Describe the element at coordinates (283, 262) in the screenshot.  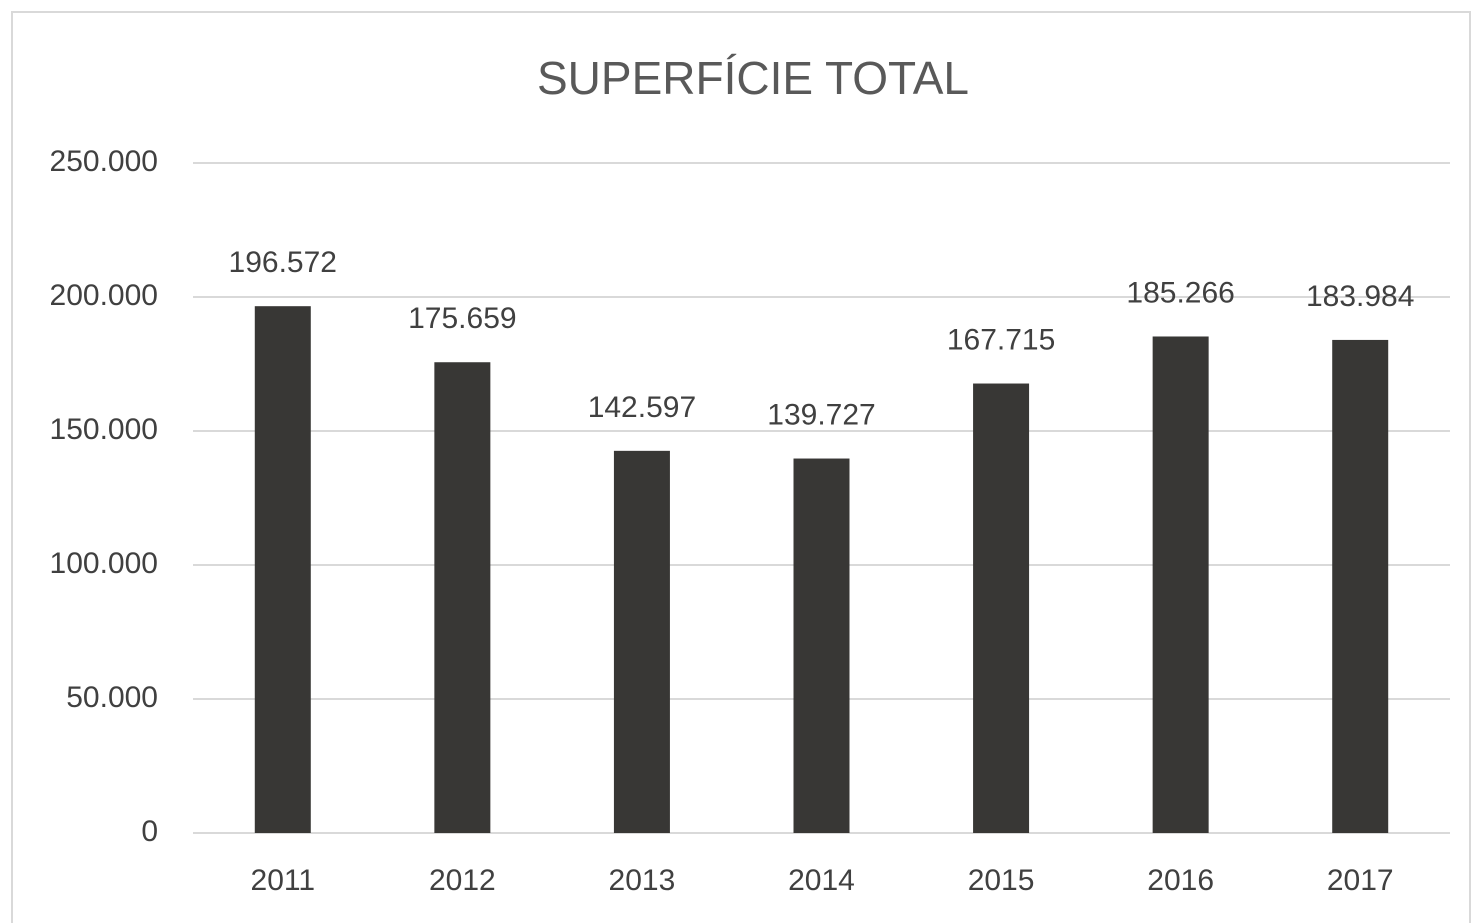
I see `data-label: 196.572` at that location.